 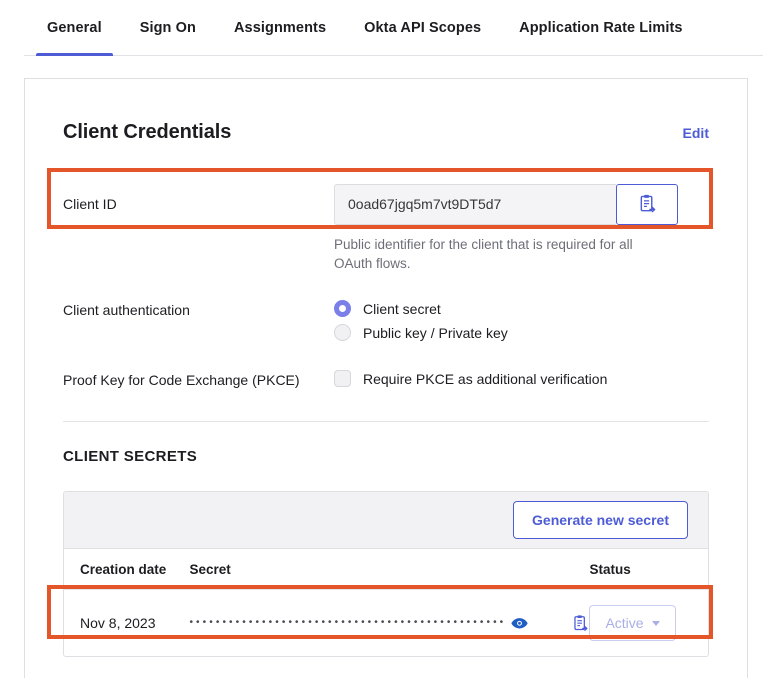 What do you see at coordinates (521, 332) in the screenshot?
I see `radio-public-private-key: Public key / Private key` at bounding box center [521, 332].